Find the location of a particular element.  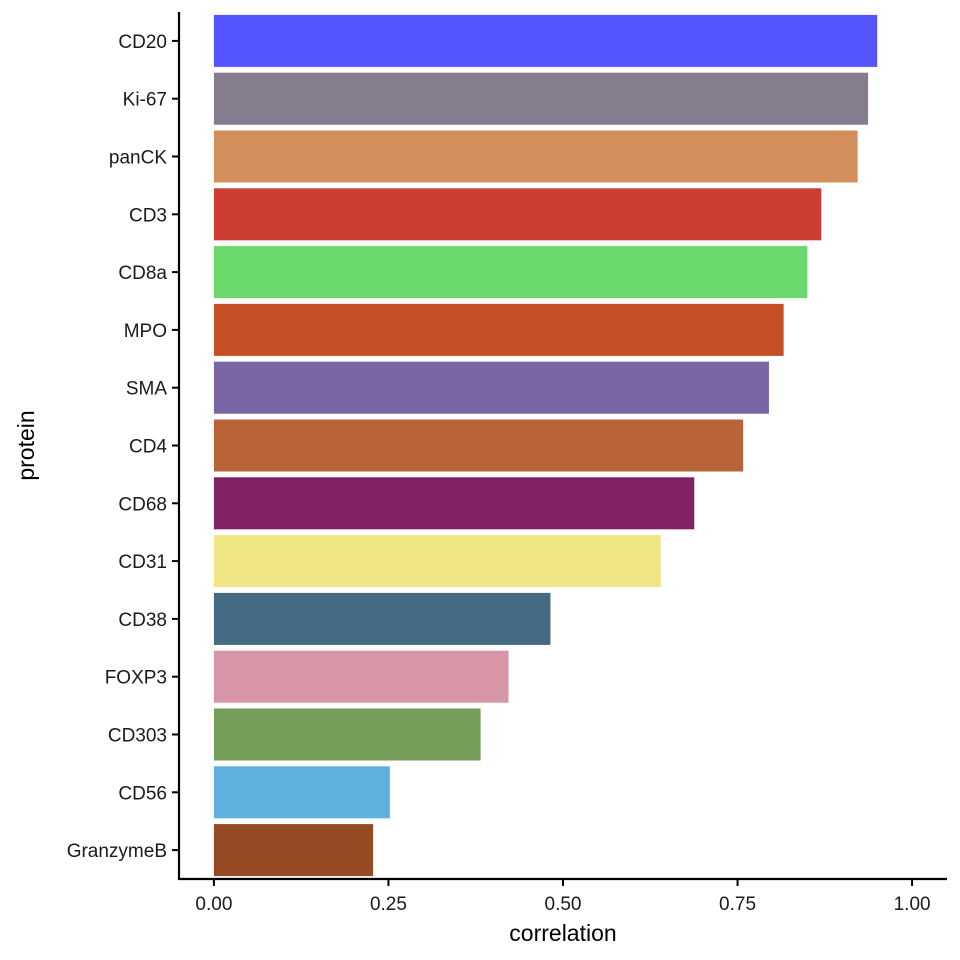

bar-cd38 is located at coordinates (382, 618).